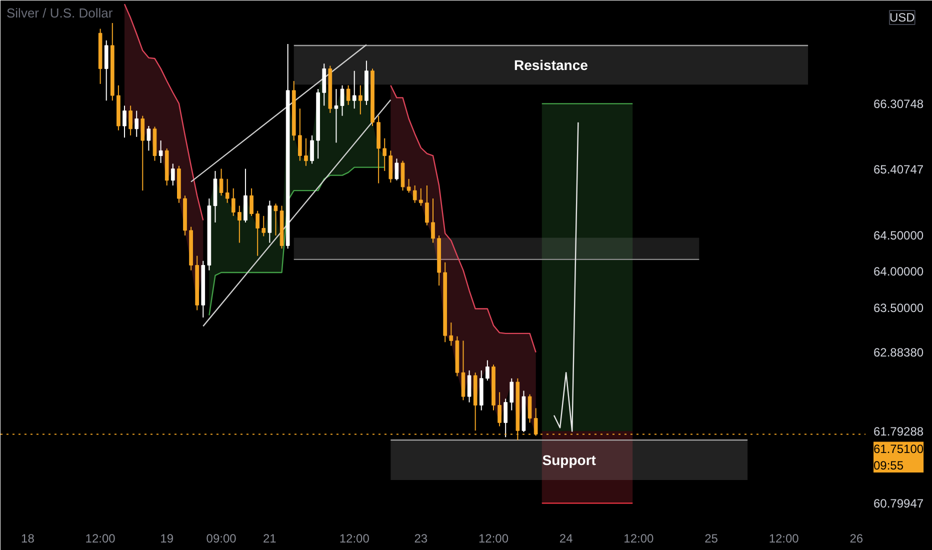 The image size is (932, 550). Describe the element at coordinates (270, 539) in the screenshot. I see `x-tick-label: 21` at that location.